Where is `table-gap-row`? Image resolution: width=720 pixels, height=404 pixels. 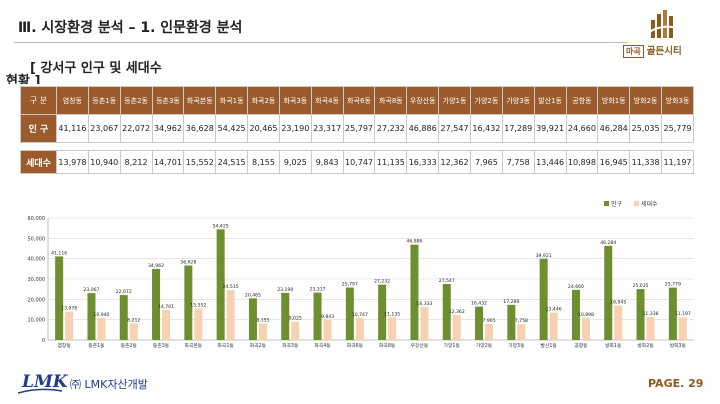
table-gap-row is located at coordinates (357, 146).